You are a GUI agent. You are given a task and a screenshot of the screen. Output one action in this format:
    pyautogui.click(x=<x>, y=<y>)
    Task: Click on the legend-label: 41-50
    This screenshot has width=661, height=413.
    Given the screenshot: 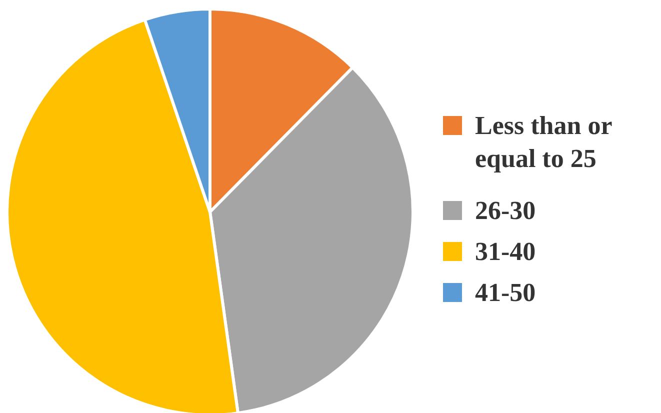 What is the action you would take?
    pyautogui.click(x=505, y=292)
    